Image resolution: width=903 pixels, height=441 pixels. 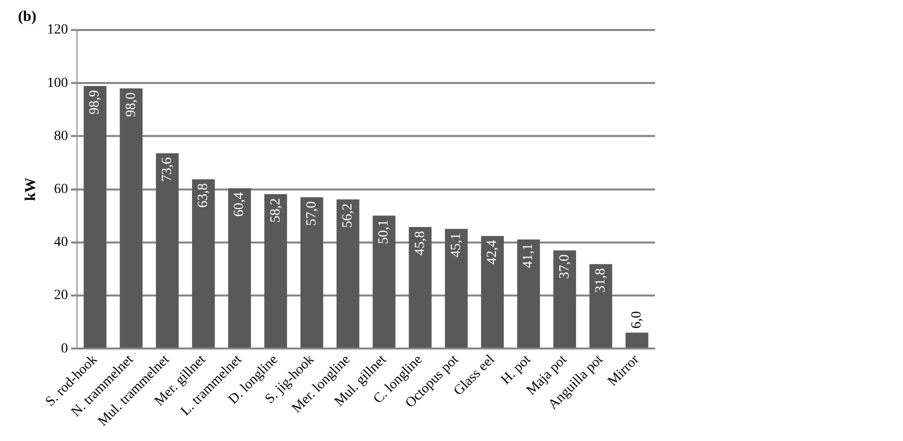 What do you see at coordinates (564, 266) in the screenshot?
I see `data-label: 37,0` at bounding box center [564, 266].